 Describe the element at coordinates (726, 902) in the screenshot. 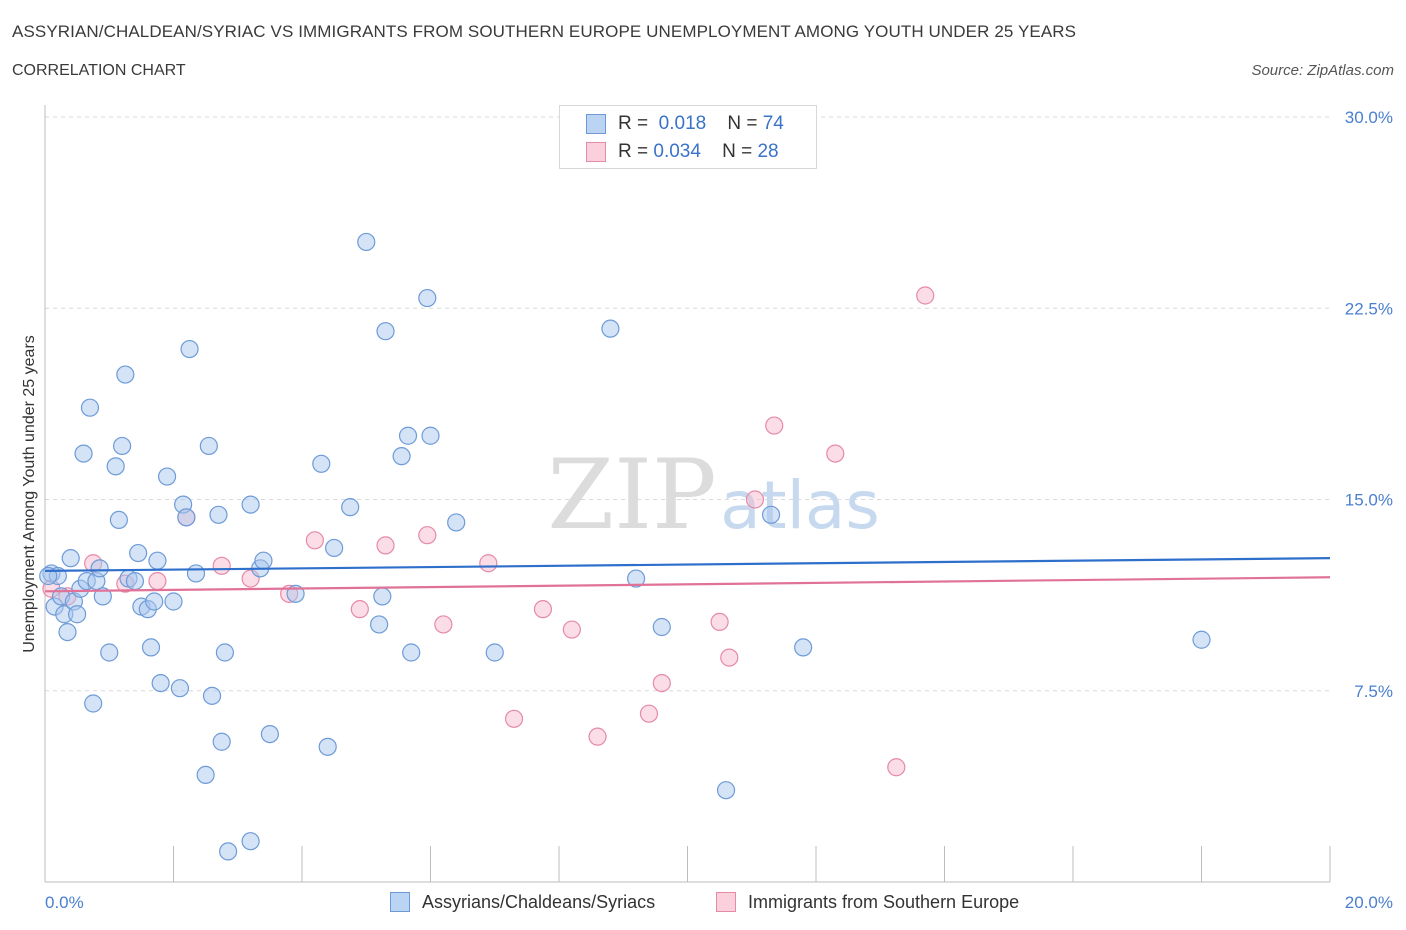

I see `bottom-legend-swatch-pink` at that location.